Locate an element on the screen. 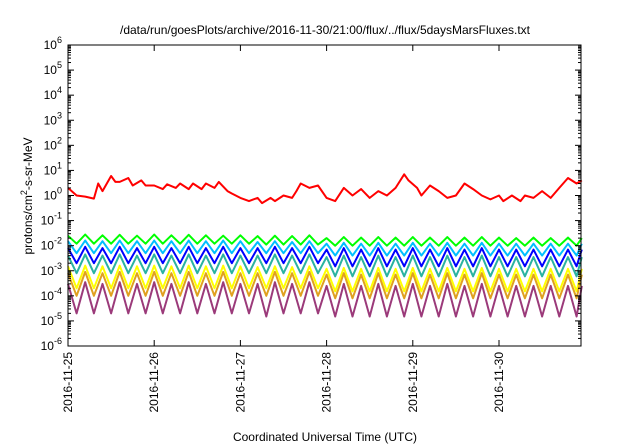 This screenshot has height=448, width=640. y-tick-label: 10⁻⁵ is located at coordinates (51, 319).